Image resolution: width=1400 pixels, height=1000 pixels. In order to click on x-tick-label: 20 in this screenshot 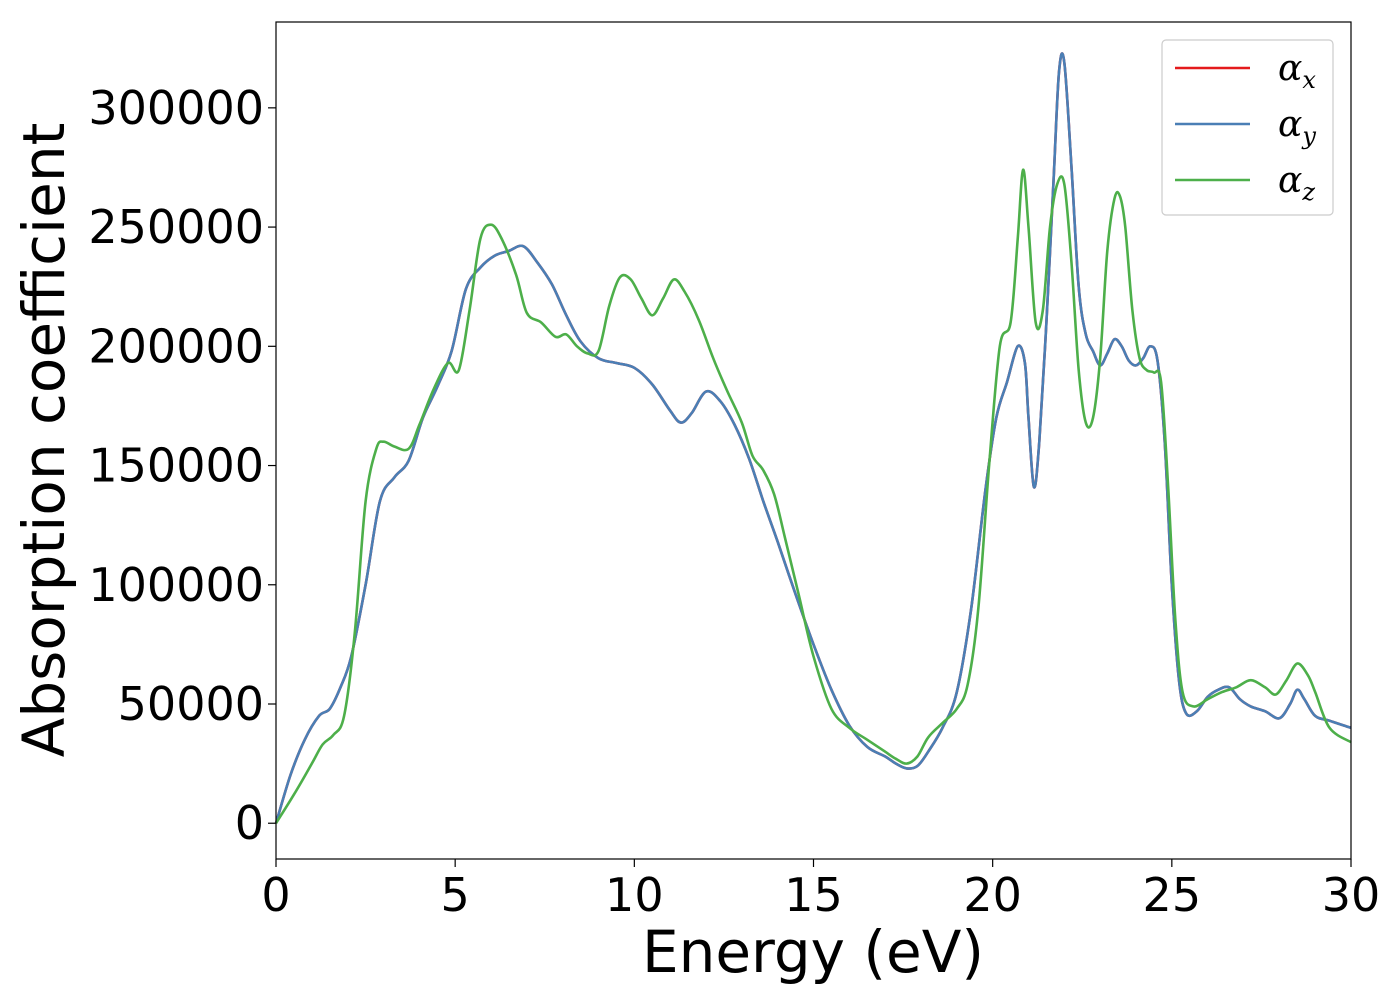, I will do `click(992, 895)`.